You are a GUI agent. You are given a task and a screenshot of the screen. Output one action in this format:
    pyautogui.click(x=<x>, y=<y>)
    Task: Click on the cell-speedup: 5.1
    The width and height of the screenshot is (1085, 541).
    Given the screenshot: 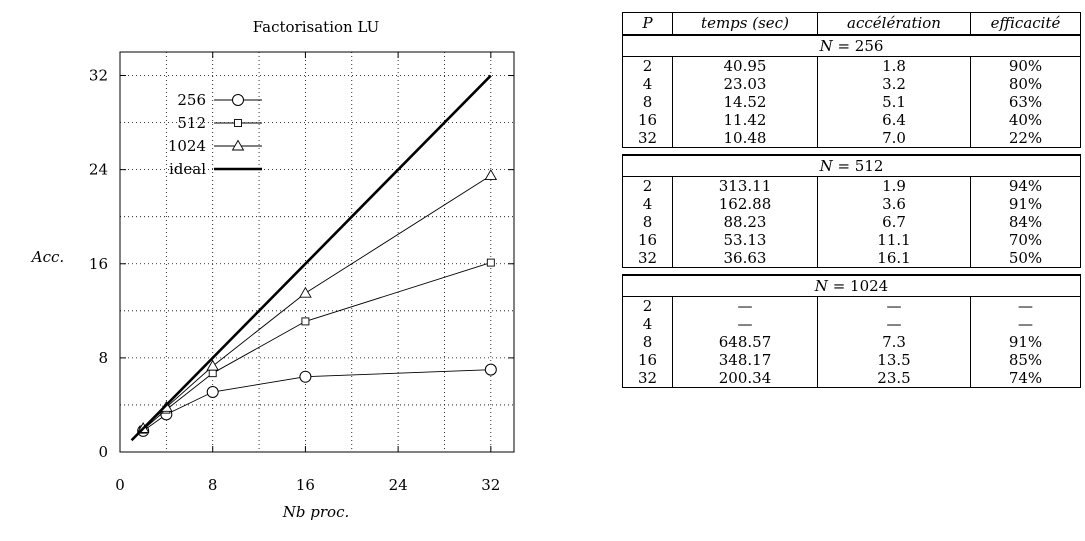 What is the action you would take?
    pyautogui.click(x=894, y=102)
    